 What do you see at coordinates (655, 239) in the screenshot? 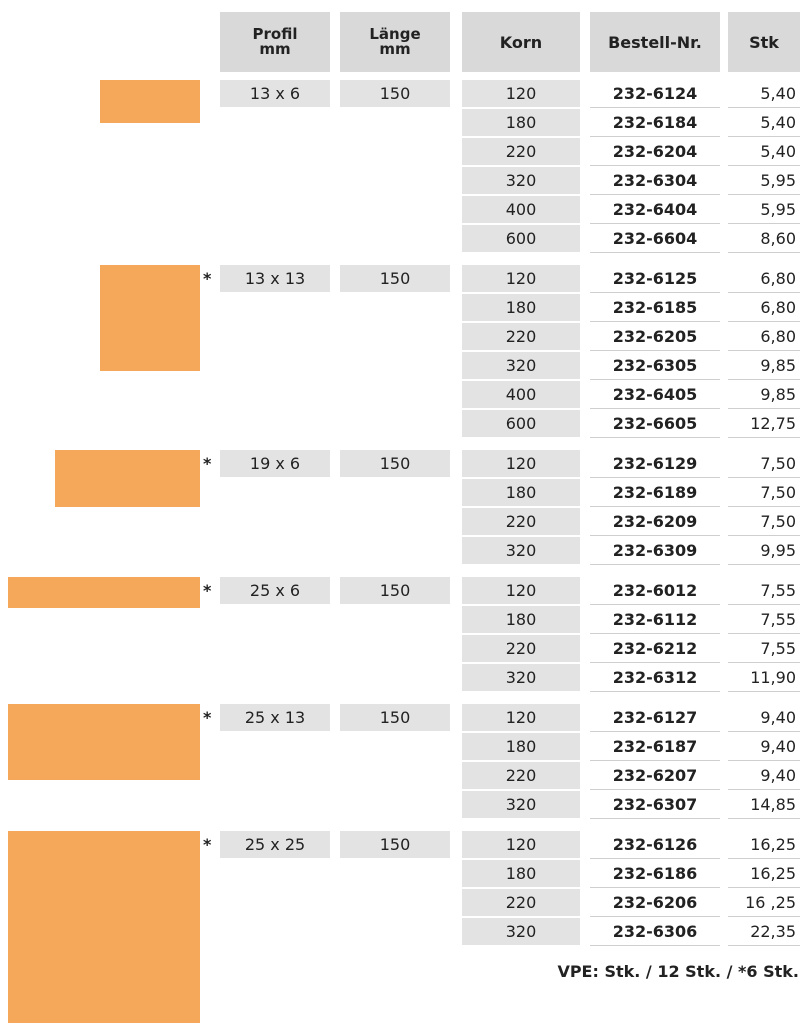
I see `order-number: 232-6604` at bounding box center [655, 239].